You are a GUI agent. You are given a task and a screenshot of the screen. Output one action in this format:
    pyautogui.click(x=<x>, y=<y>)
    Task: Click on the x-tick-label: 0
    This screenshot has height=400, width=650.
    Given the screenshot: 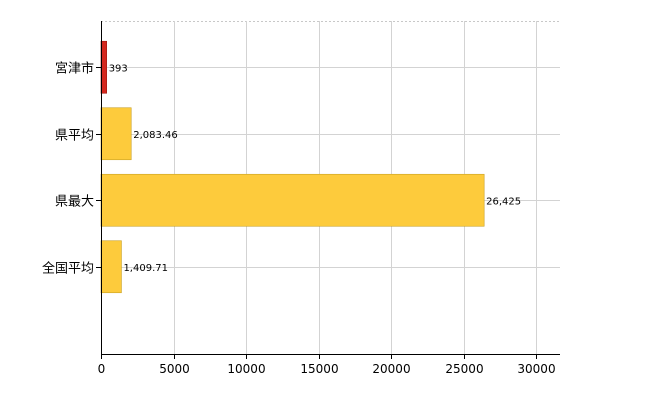 What is the action you would take?
    pyautogui.click(x=102, y=369)
    